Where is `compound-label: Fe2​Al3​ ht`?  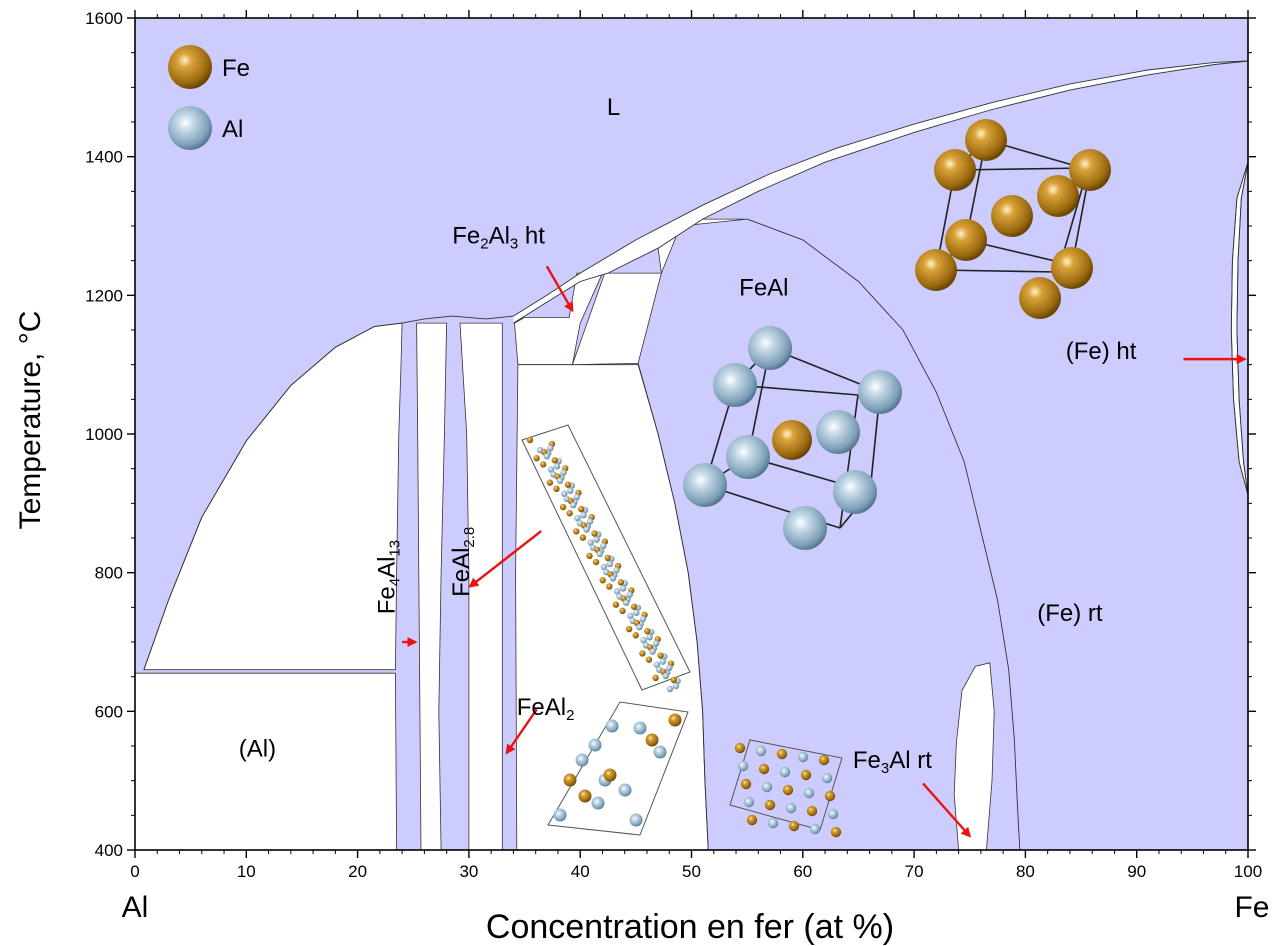
compound-label: Fe2​Al3​ ht is located at coordinates (498, 237).